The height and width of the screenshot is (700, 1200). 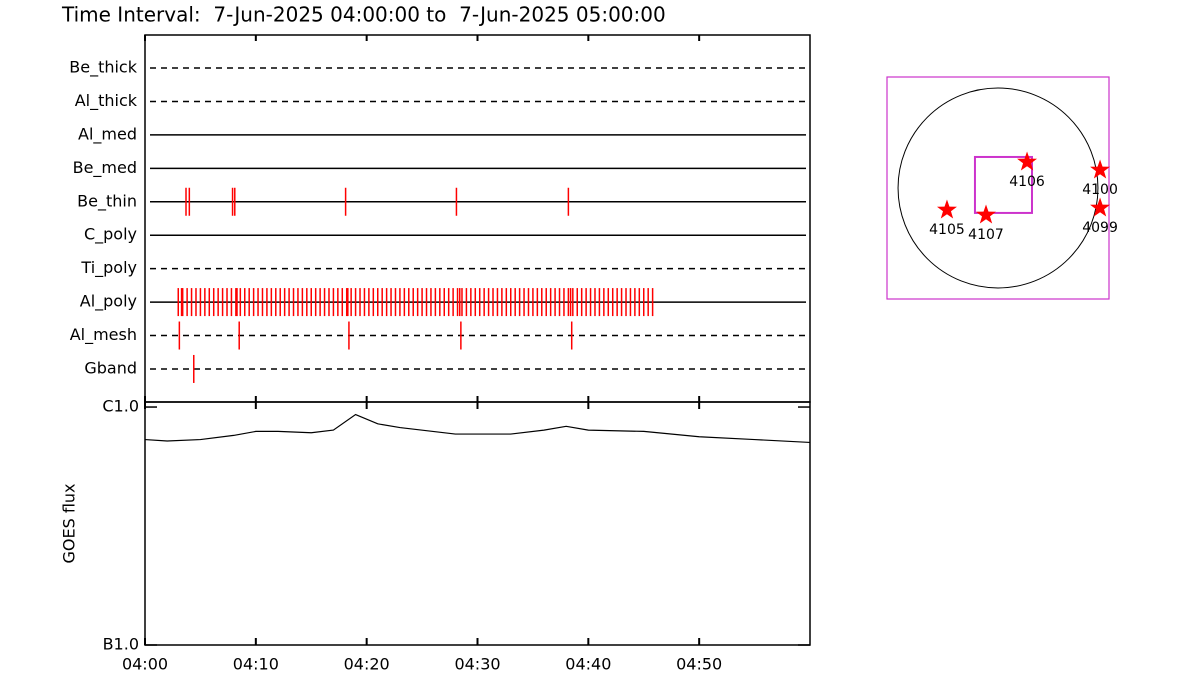 What do you see at coordinates (1027, 182) in the screenshot?
I see `region-label: 4106` at bounding box center [1027, 182].